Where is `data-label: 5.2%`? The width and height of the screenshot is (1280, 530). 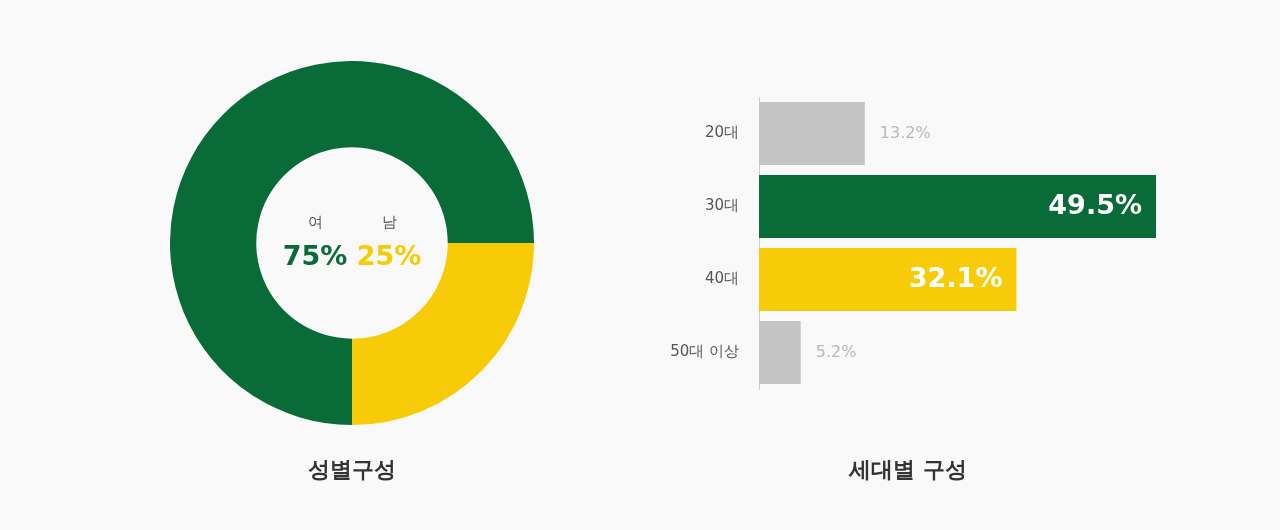 data-label: 5.2% is located at coordinates (836, 351).